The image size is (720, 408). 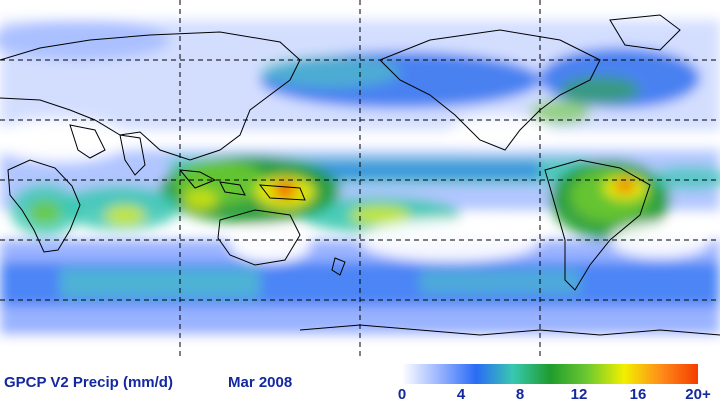 What do you see at coordinates (461, 394) in the screenshot?
I see `colorbar-tick-4: 4` at bounding box center [461, 394].